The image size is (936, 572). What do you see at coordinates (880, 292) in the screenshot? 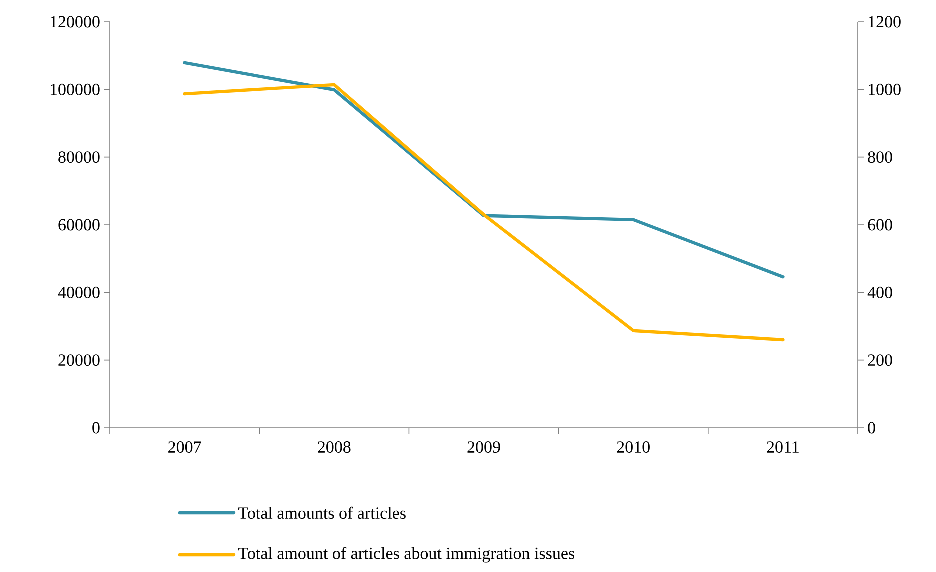
I see `y2-tick-label: 400` at bounding box center [880, 292].